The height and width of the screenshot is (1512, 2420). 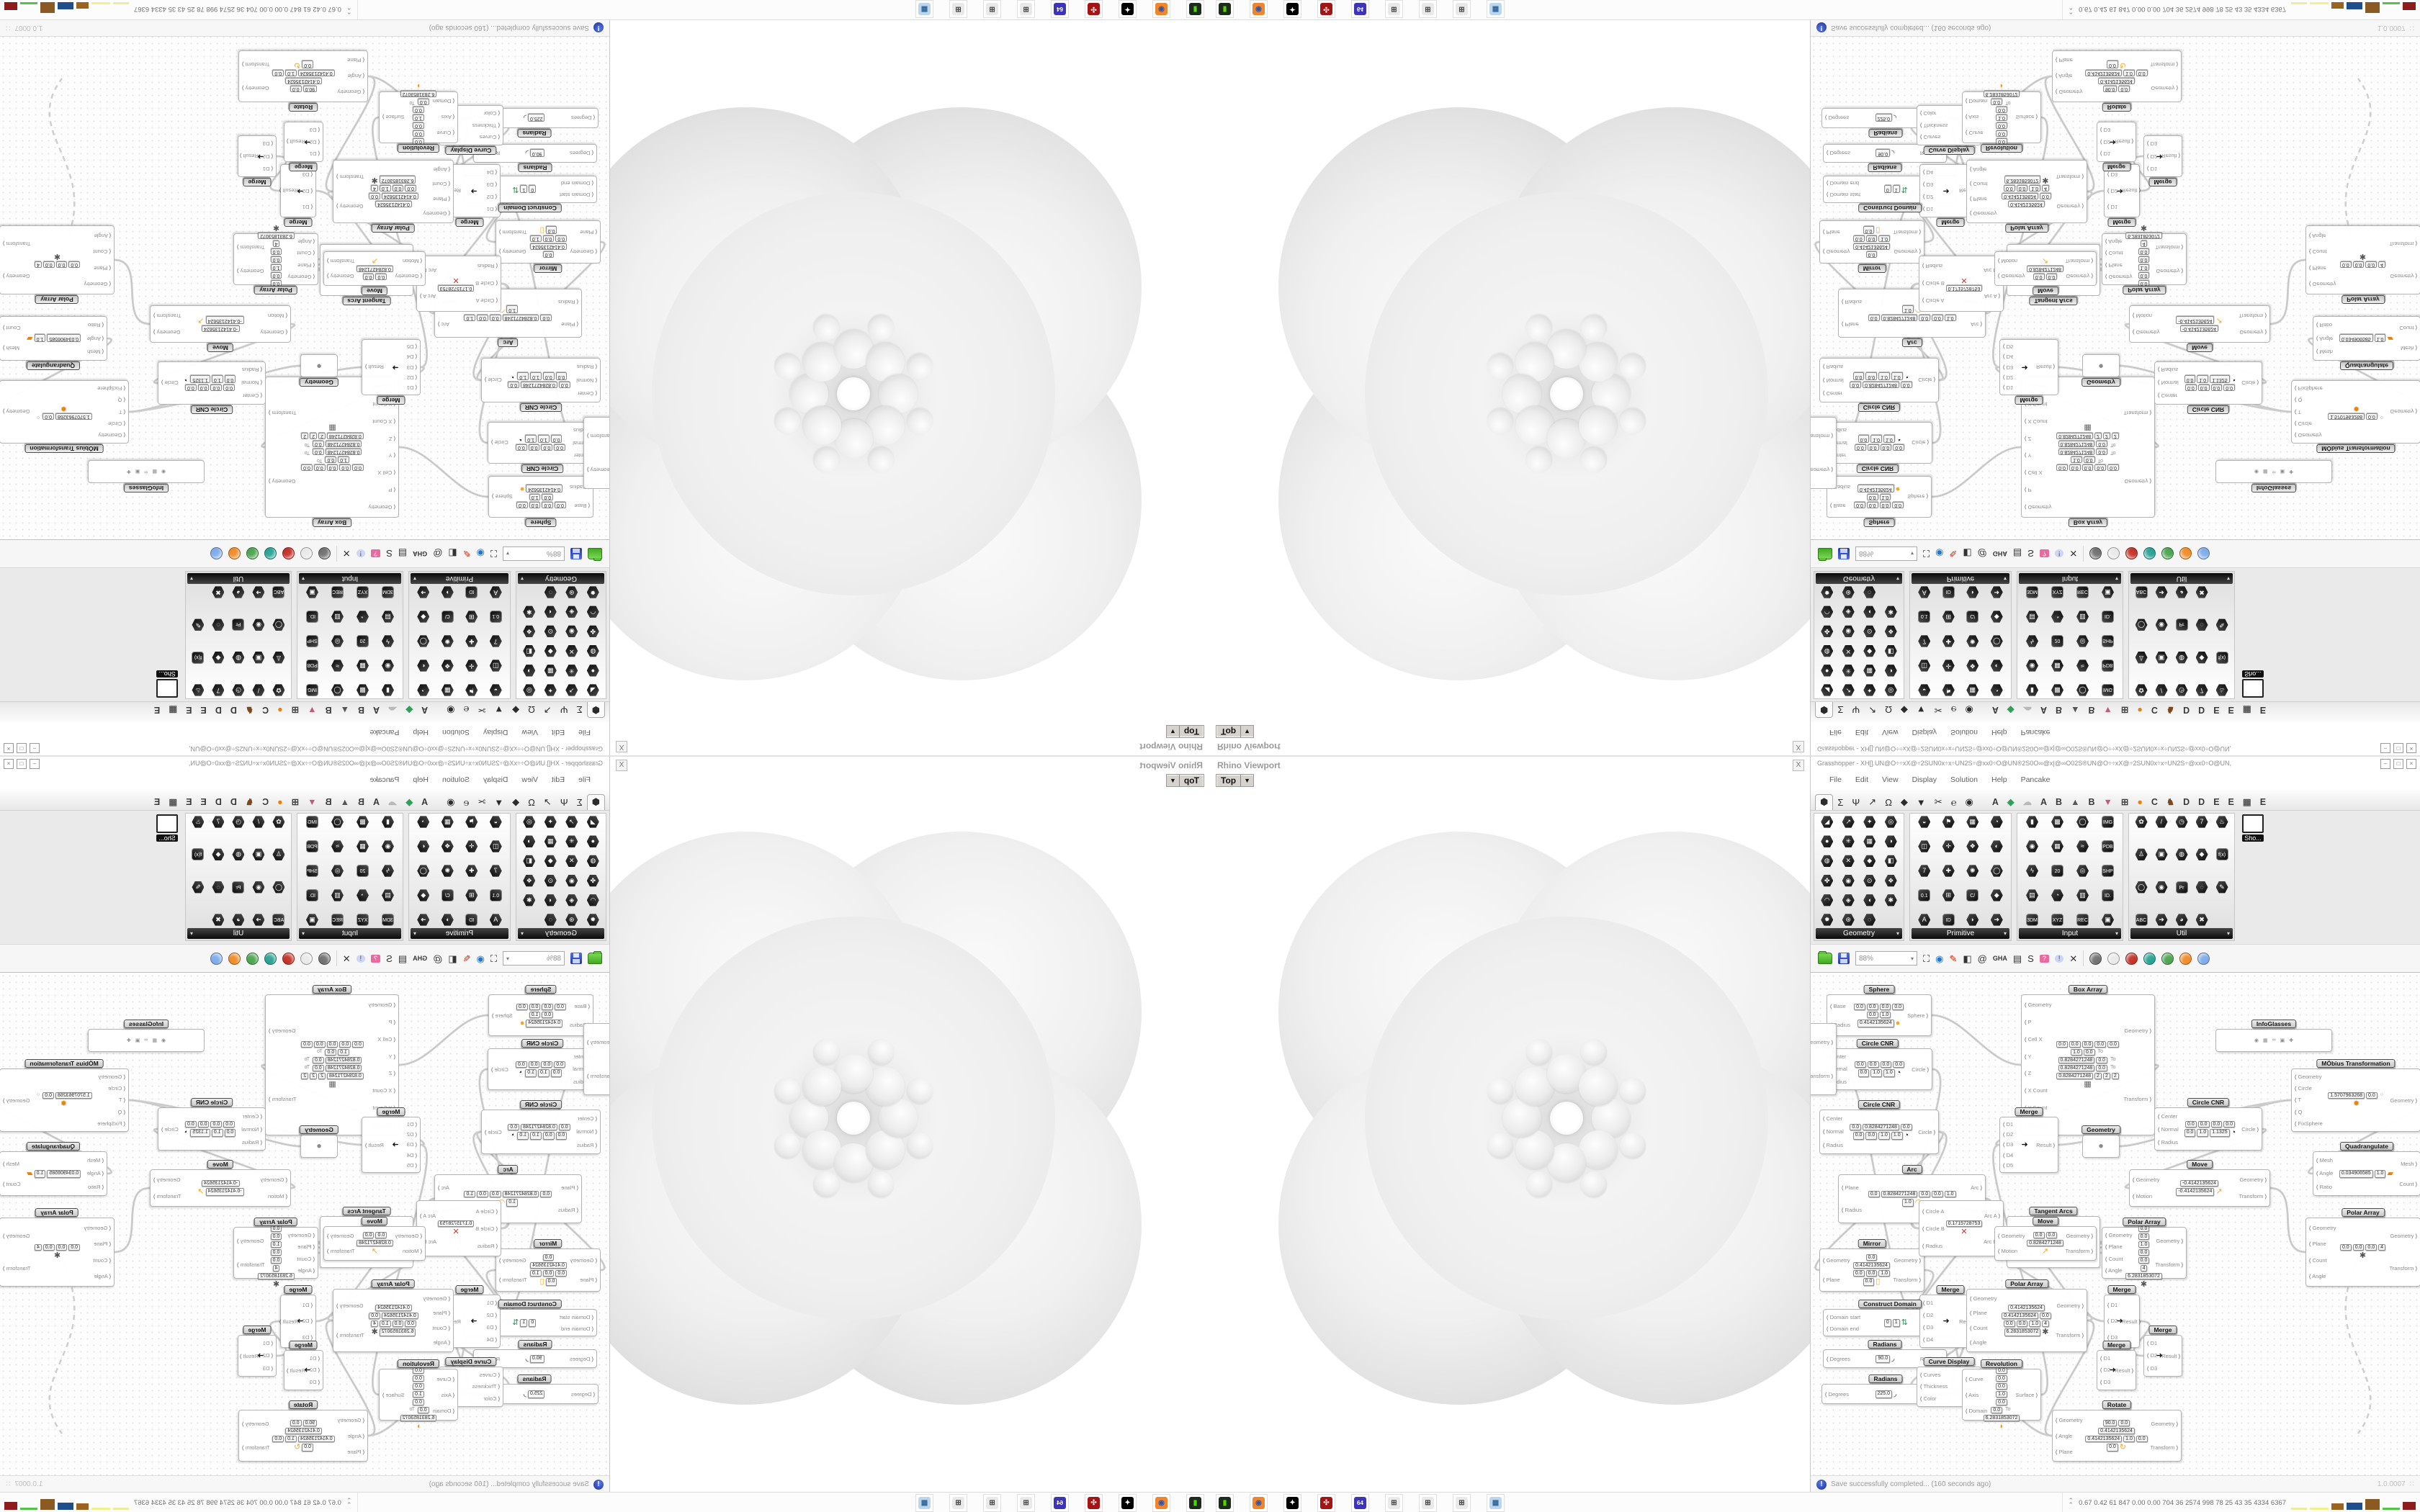 What do you see at coordinates (2082, 690) in the screenshot?
I see `palette-icon: ◯` at bounding box center [2082, 690].